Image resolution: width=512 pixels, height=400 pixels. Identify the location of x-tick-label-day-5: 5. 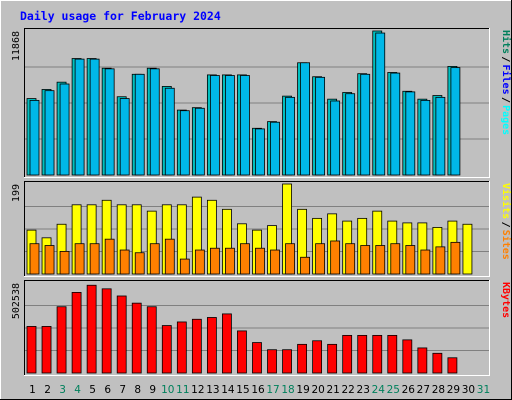
(92, 390).